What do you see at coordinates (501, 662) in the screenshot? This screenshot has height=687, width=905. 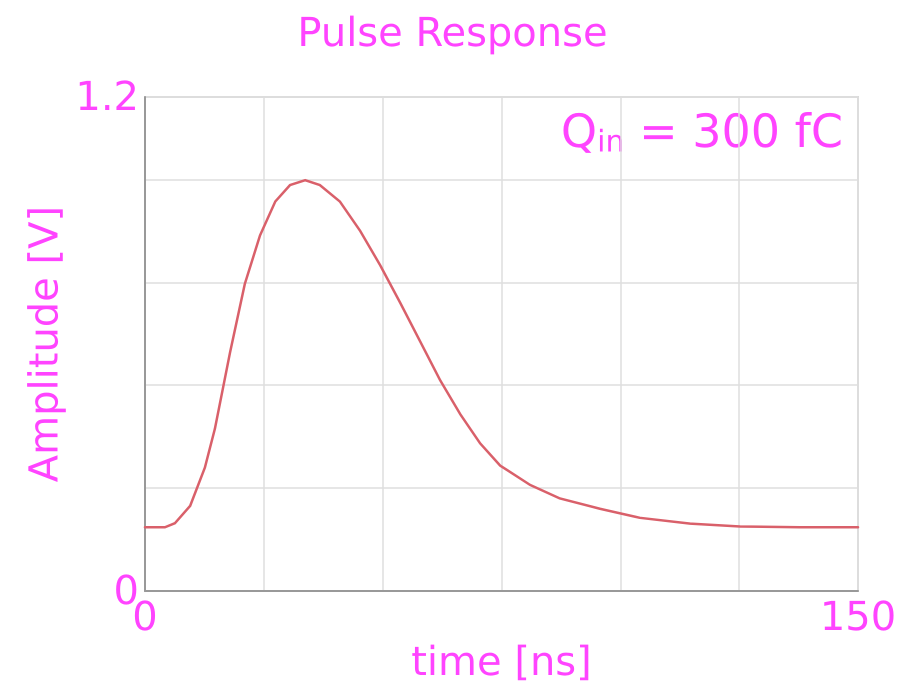 I see `x-axis-title: time [ns]` at bounding box center [501, 662].